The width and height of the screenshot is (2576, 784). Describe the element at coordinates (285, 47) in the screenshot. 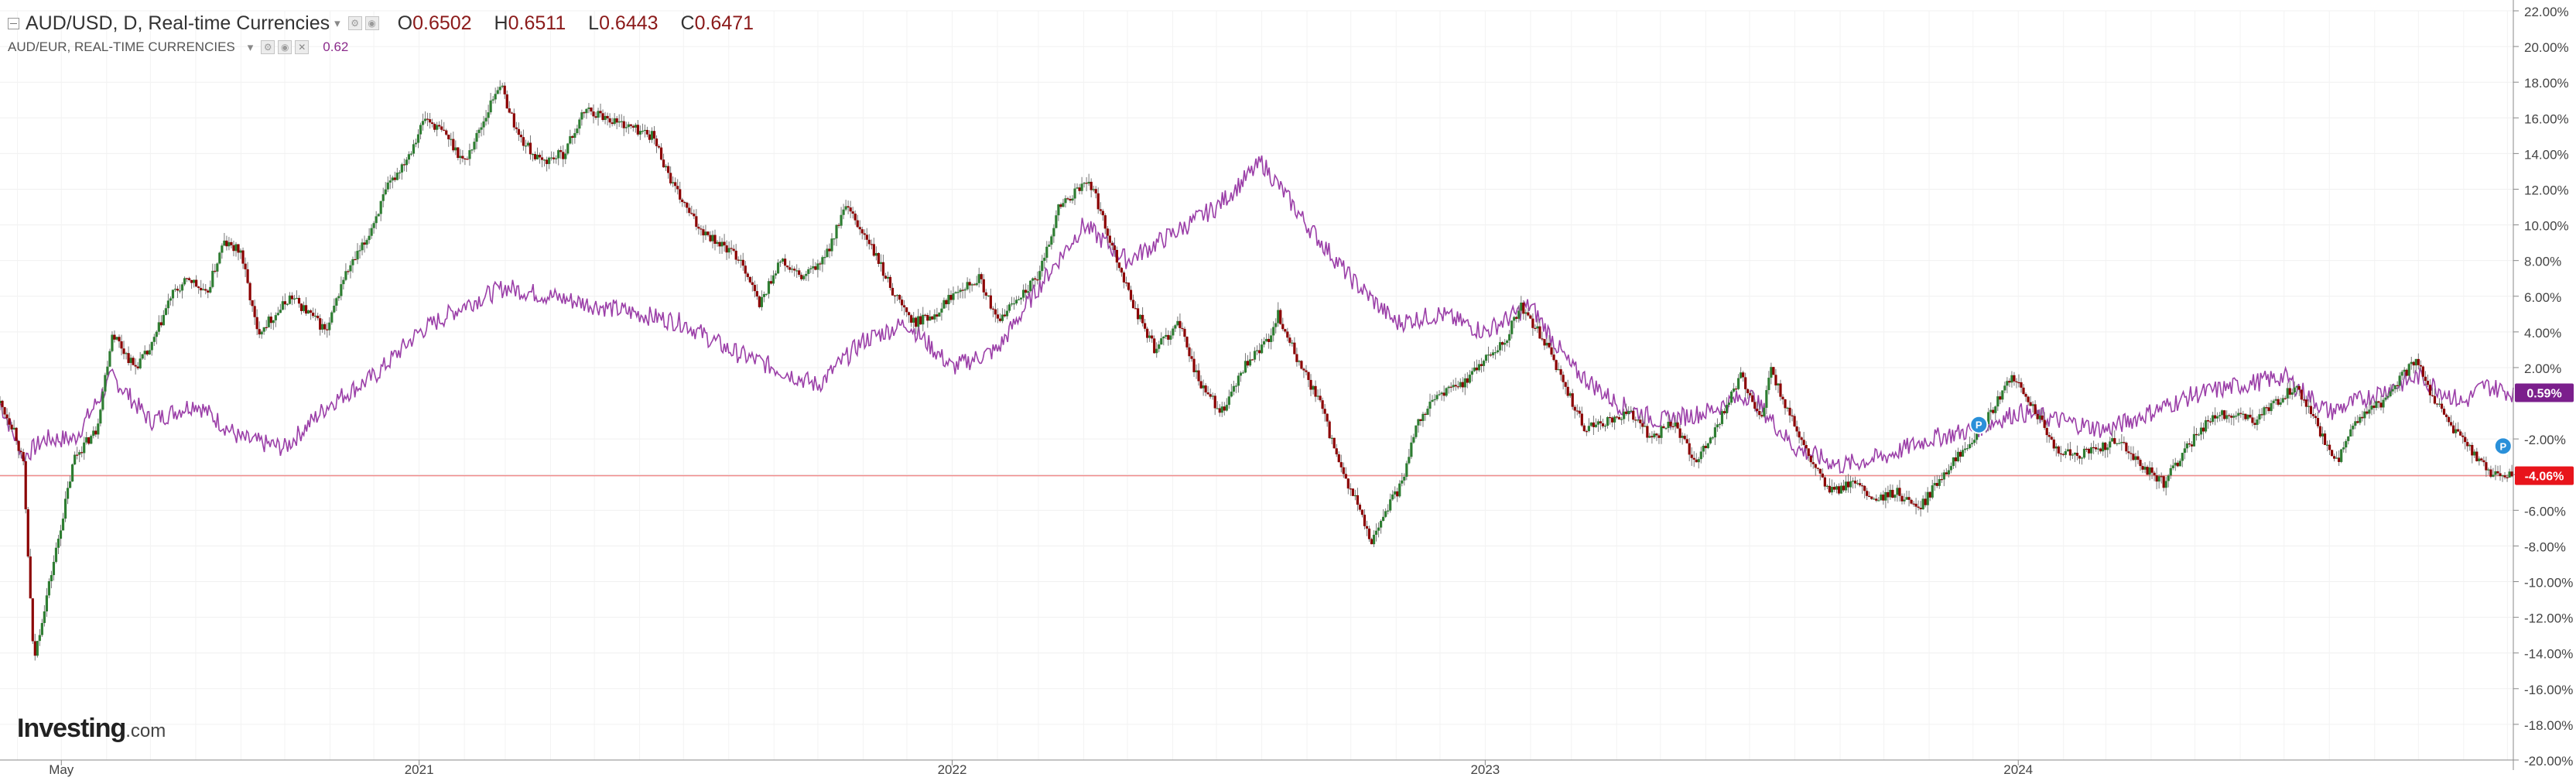

I see `indicator-visibility-icon` at that location.